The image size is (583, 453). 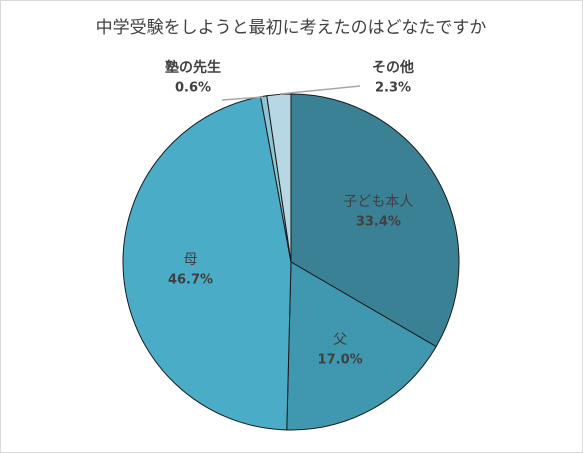 What do you see at coordinates (191, 260) in the screenshot?
I see `slice-label: 母` at bounding box center [191, 260].